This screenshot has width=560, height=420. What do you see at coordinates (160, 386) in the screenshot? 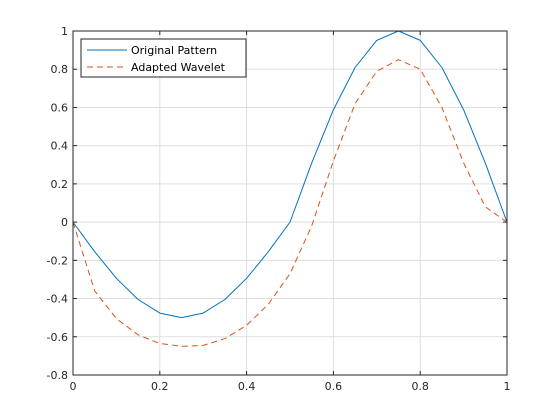
I see `x-tick-label: 0.2` at bounding box center [160, 386].